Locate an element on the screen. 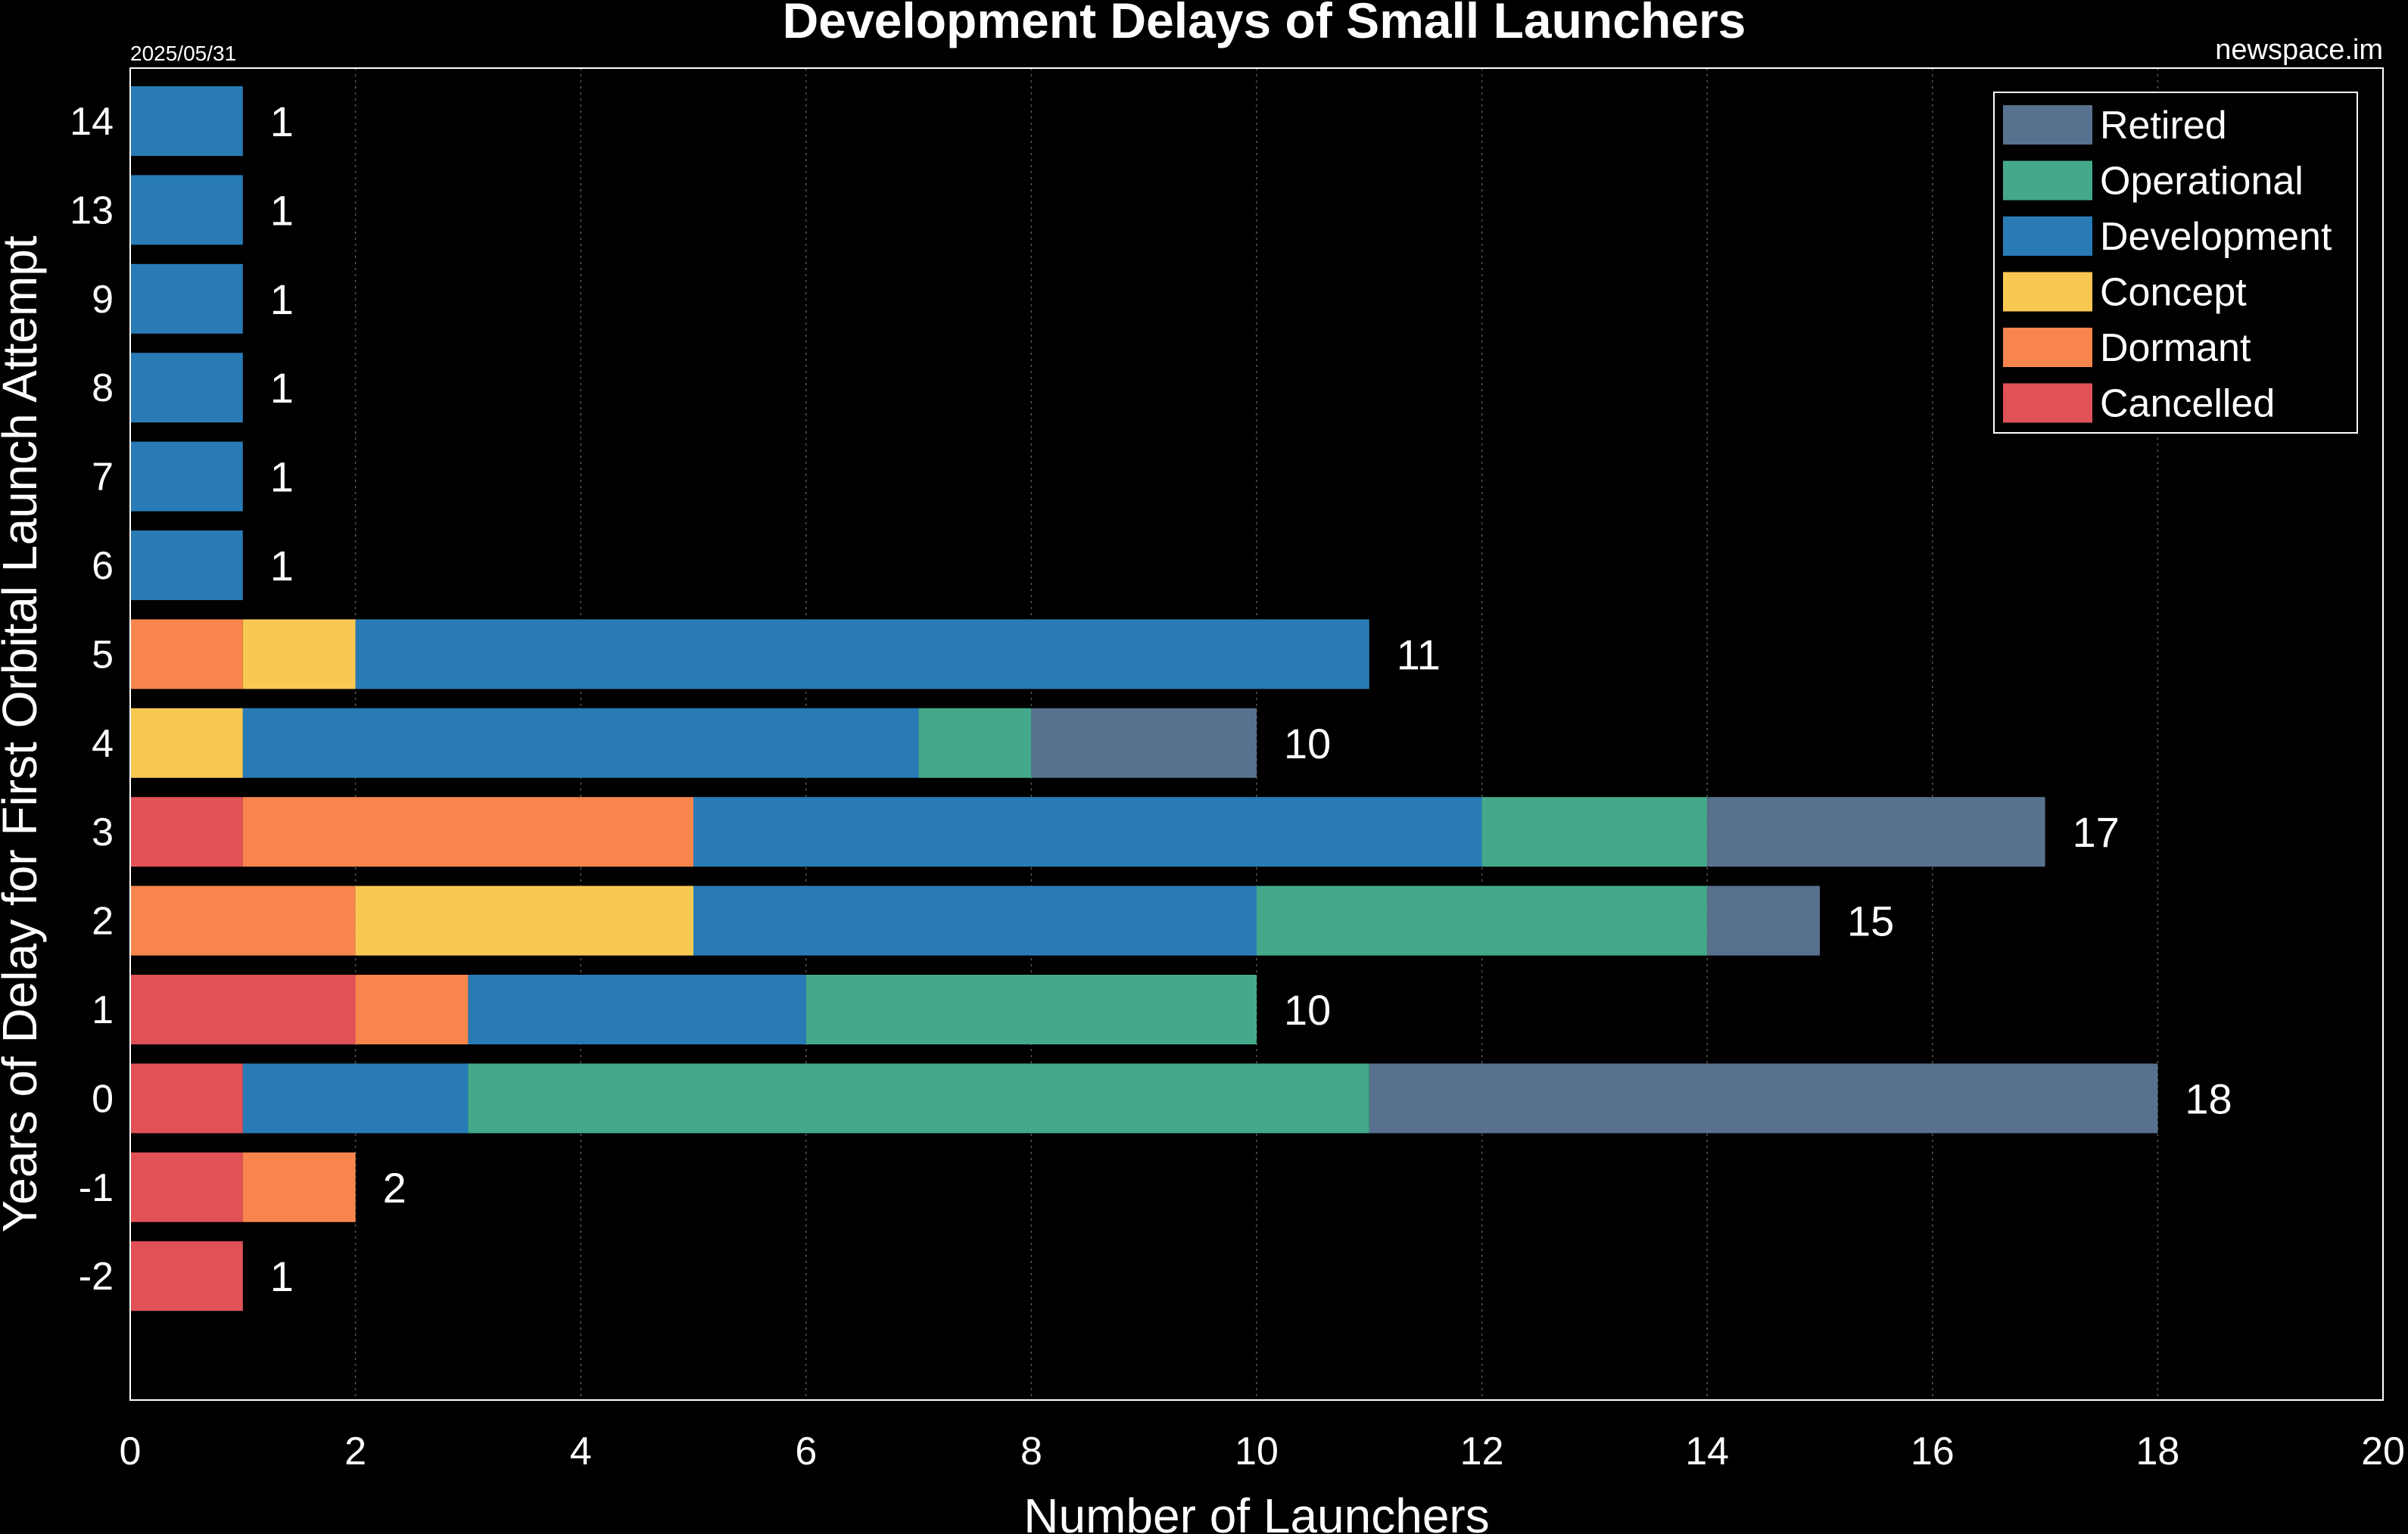 The image size is (2408, 1534). legend-swatch-concept is located at coordinates (2048, 292).